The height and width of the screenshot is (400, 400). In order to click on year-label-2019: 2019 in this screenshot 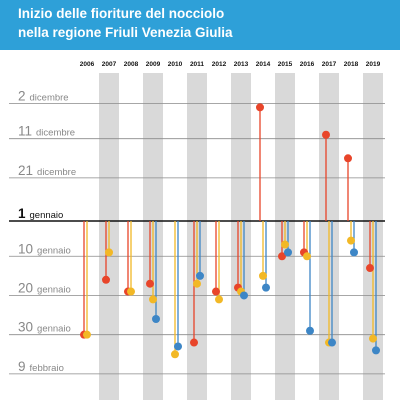, I will do `click(373, 64)`.